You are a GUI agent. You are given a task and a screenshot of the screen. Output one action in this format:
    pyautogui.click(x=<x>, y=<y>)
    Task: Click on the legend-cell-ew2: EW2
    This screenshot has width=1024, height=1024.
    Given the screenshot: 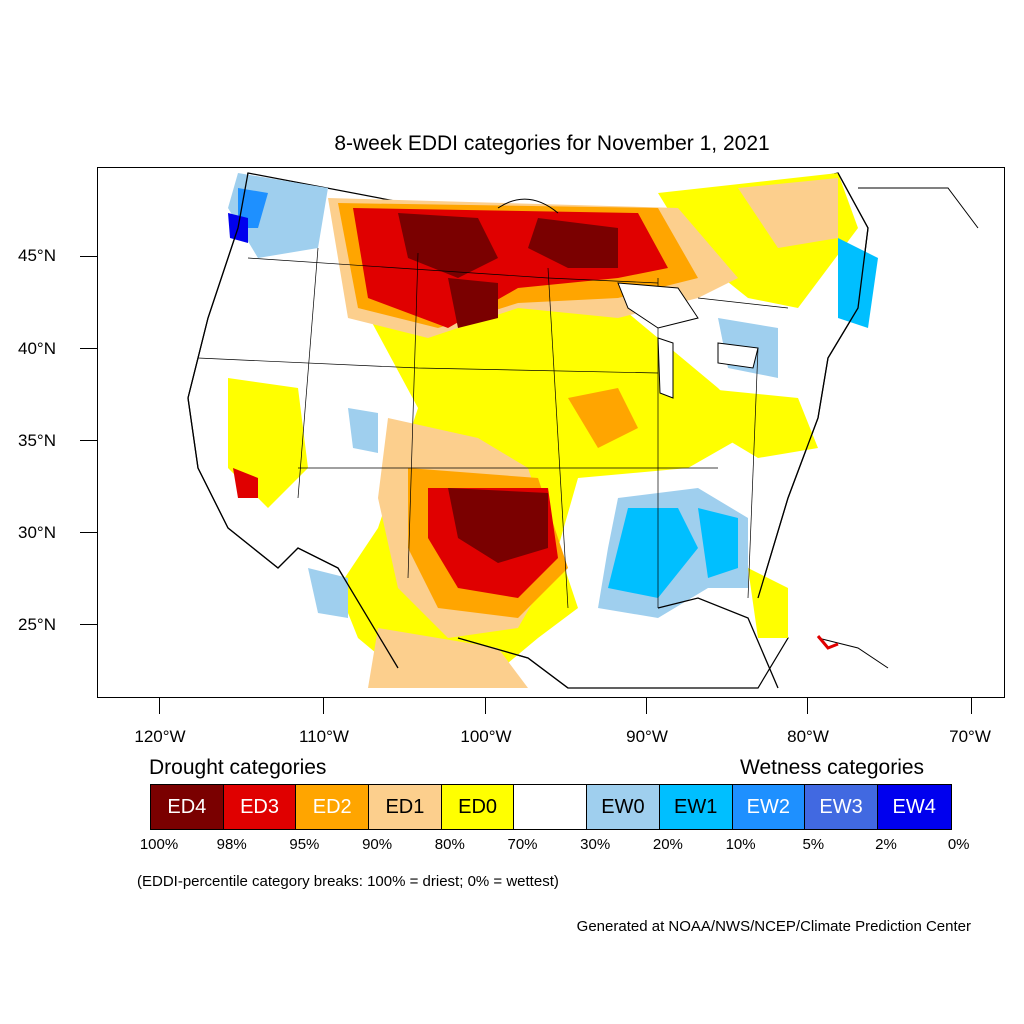 What is the action you would take?
    pyautogui.click(x=769, y=807)
    